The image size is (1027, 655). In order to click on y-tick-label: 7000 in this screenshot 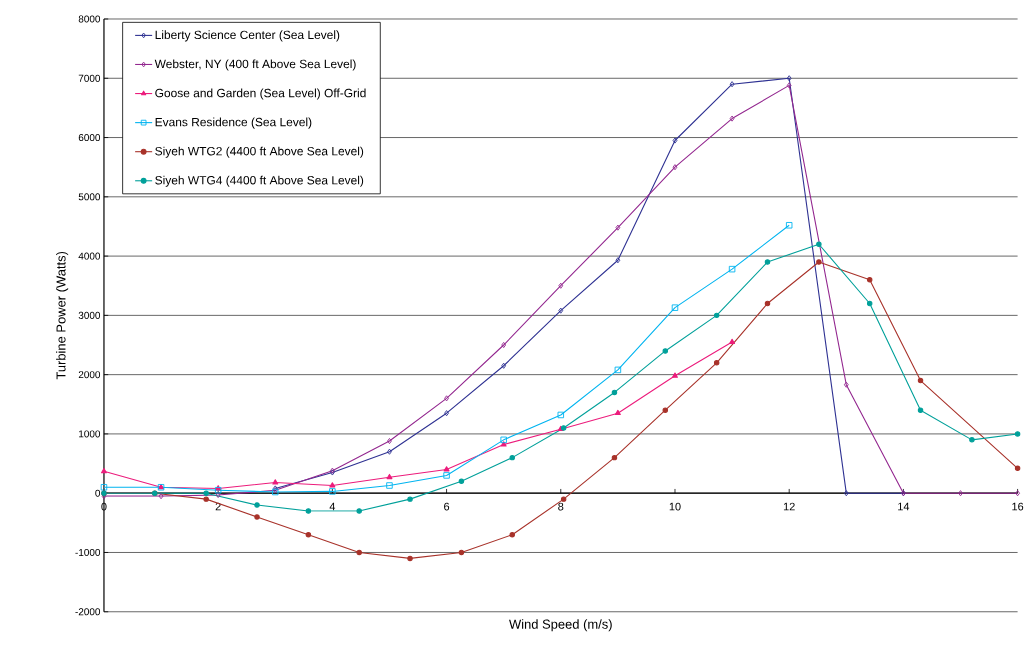, I will do `click(89, 78)`.